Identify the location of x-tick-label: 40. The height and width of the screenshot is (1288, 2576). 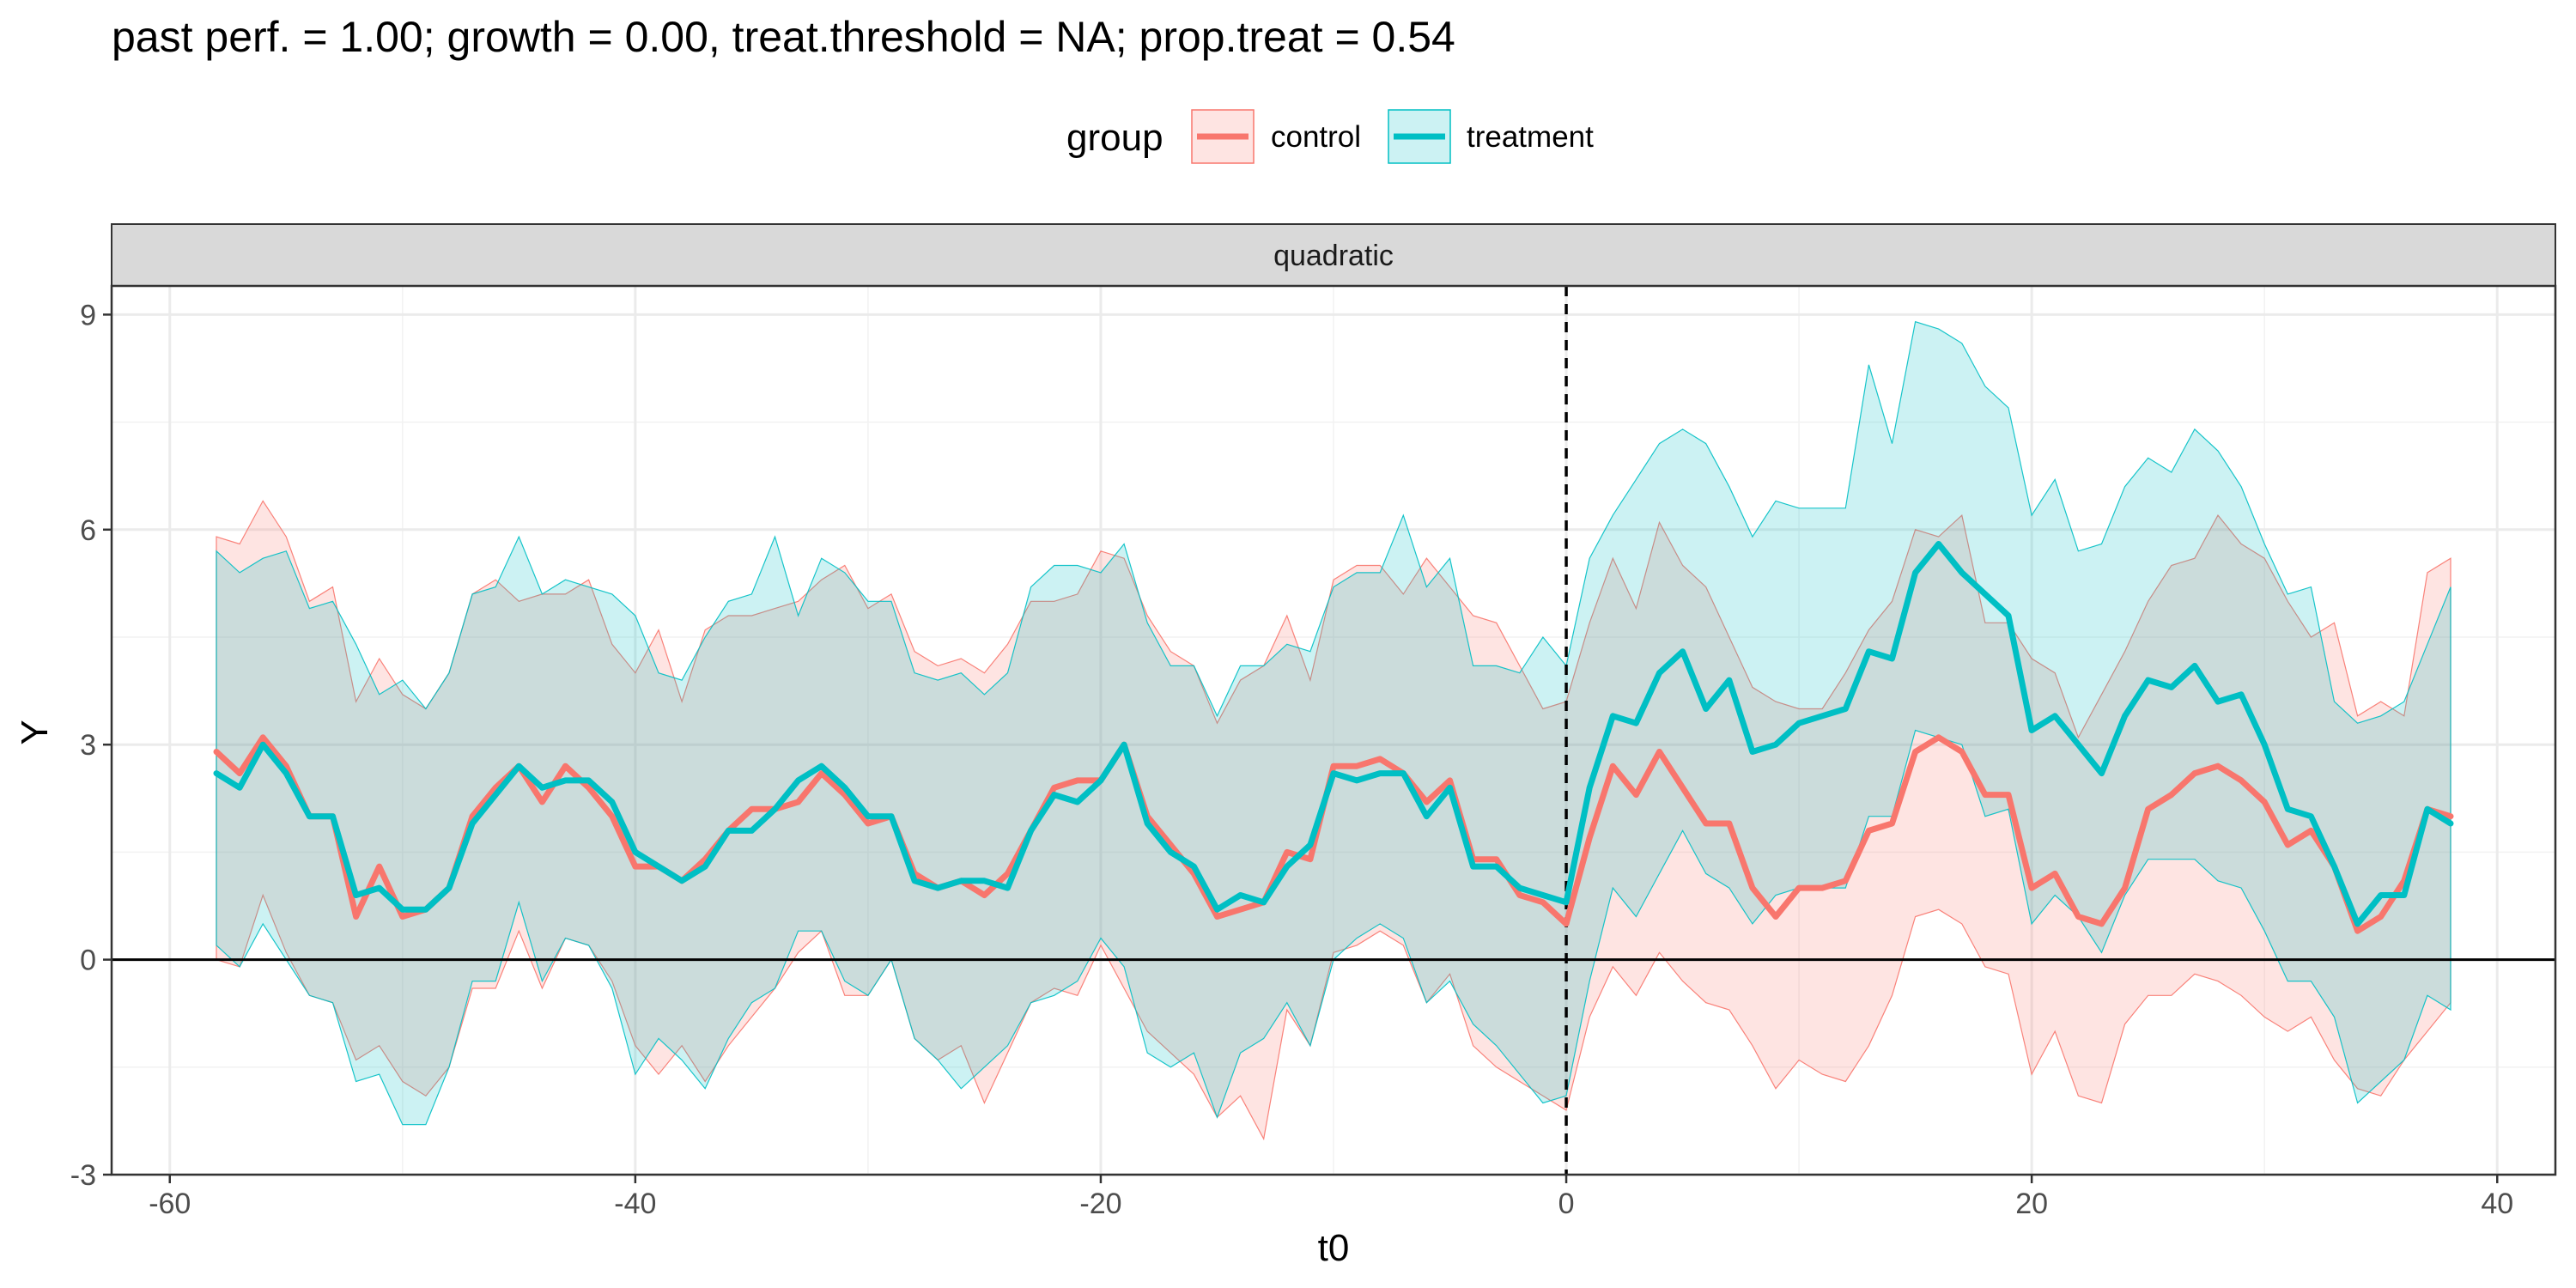
(2497, 1204).